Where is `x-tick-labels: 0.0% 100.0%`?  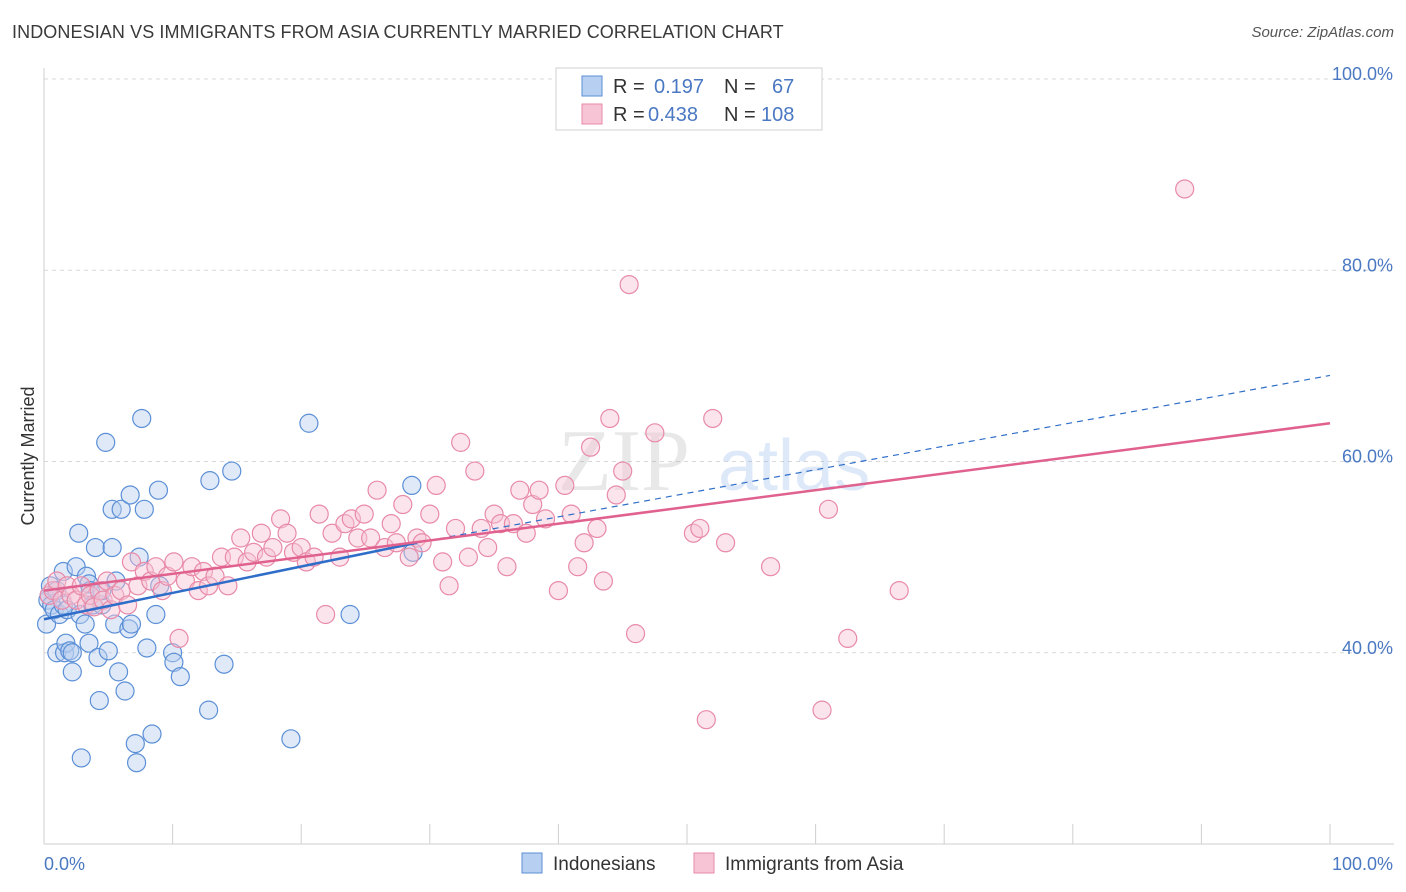 x-tick-labels: 0.0% 100.0% is located at coordinates (718, 864).